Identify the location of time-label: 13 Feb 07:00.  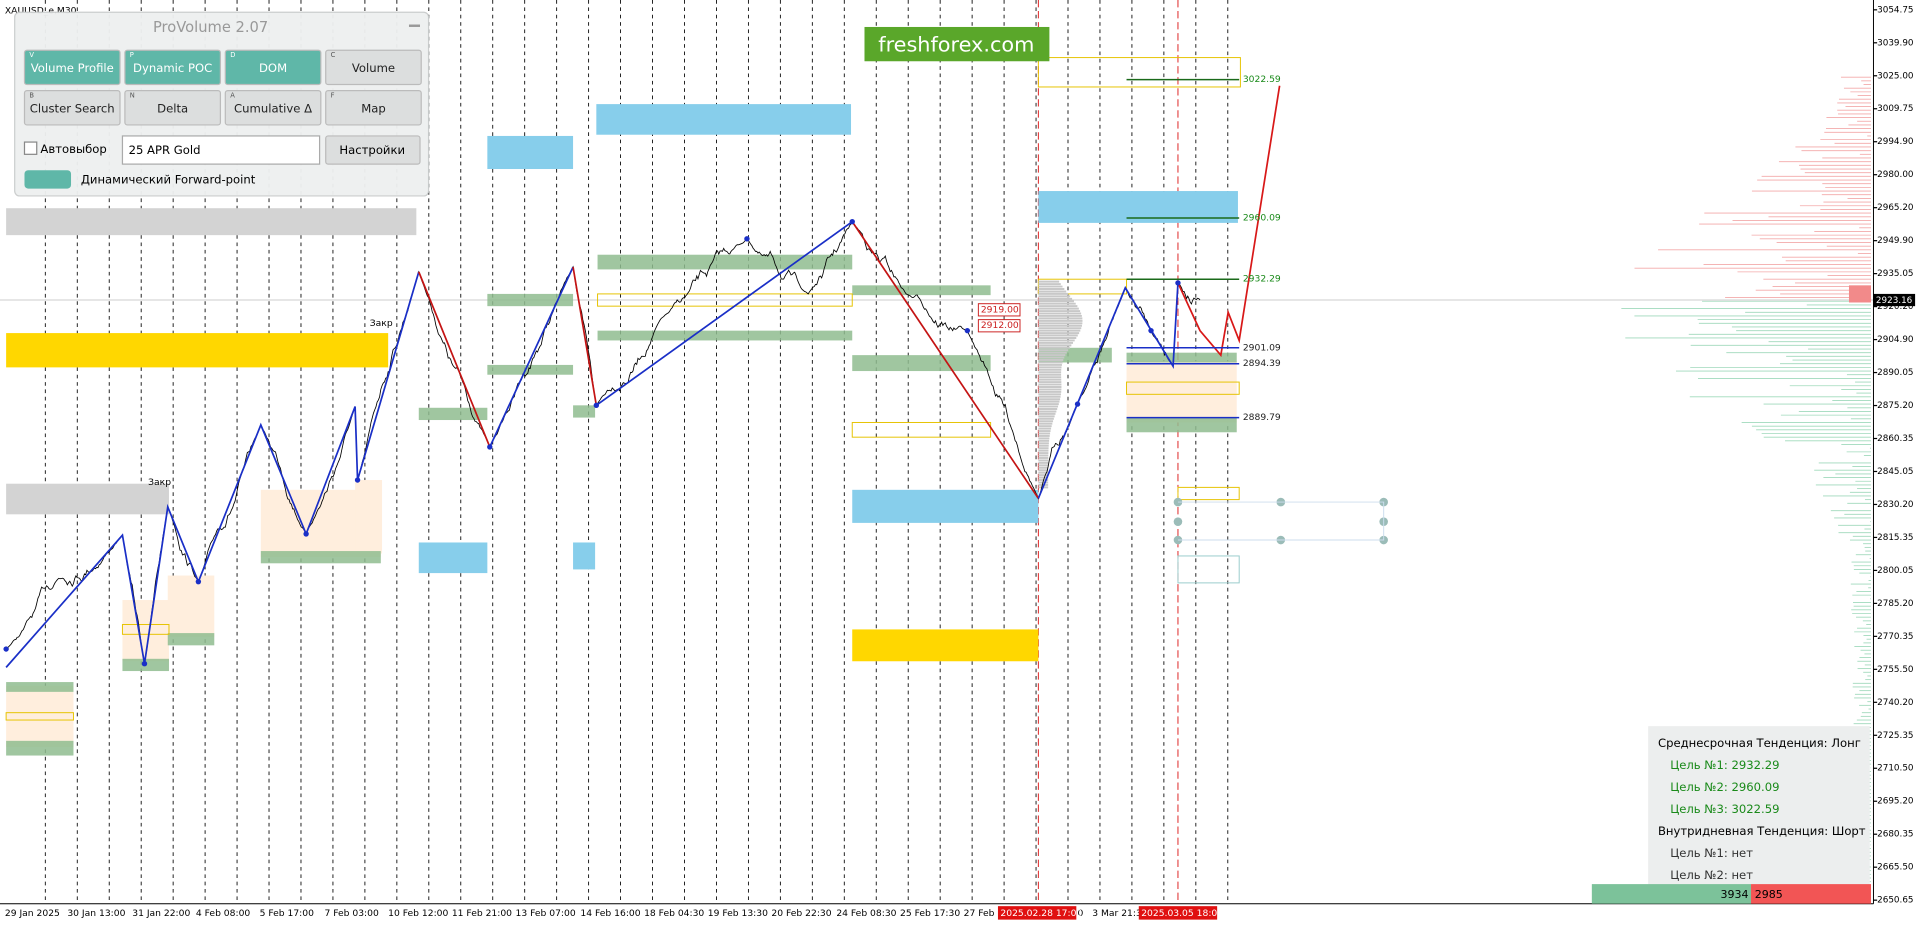
(546, 913).